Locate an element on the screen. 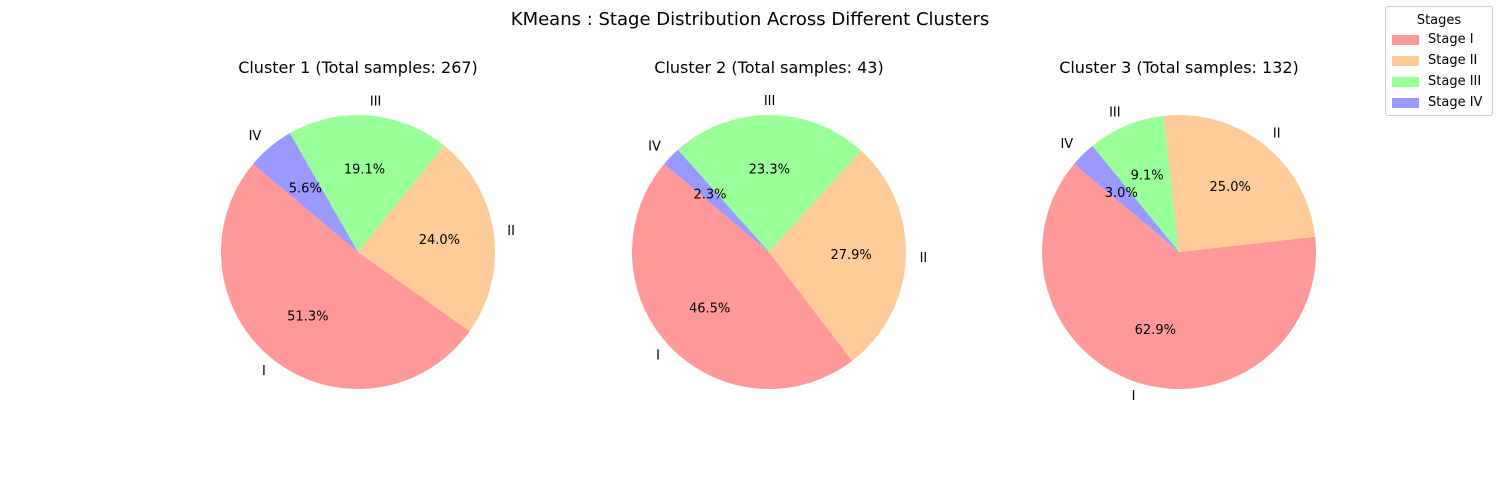 This screenshot has width=1500, height=500. legend-label: Stage II is located at coordinates (1453, 60).